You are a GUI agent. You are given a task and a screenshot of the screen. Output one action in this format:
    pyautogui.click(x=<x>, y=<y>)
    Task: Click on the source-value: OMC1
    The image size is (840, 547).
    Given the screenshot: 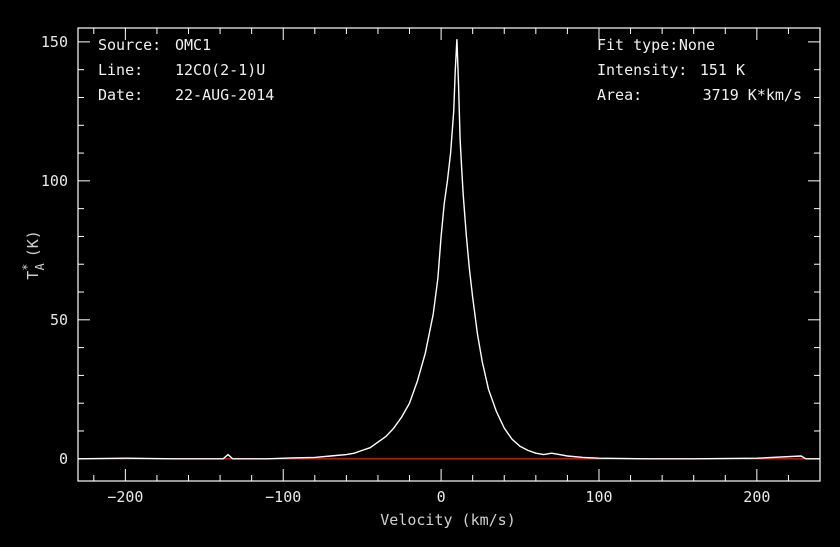 What is the action you would take?
    pyautogui.click(x=193, y=45)
    